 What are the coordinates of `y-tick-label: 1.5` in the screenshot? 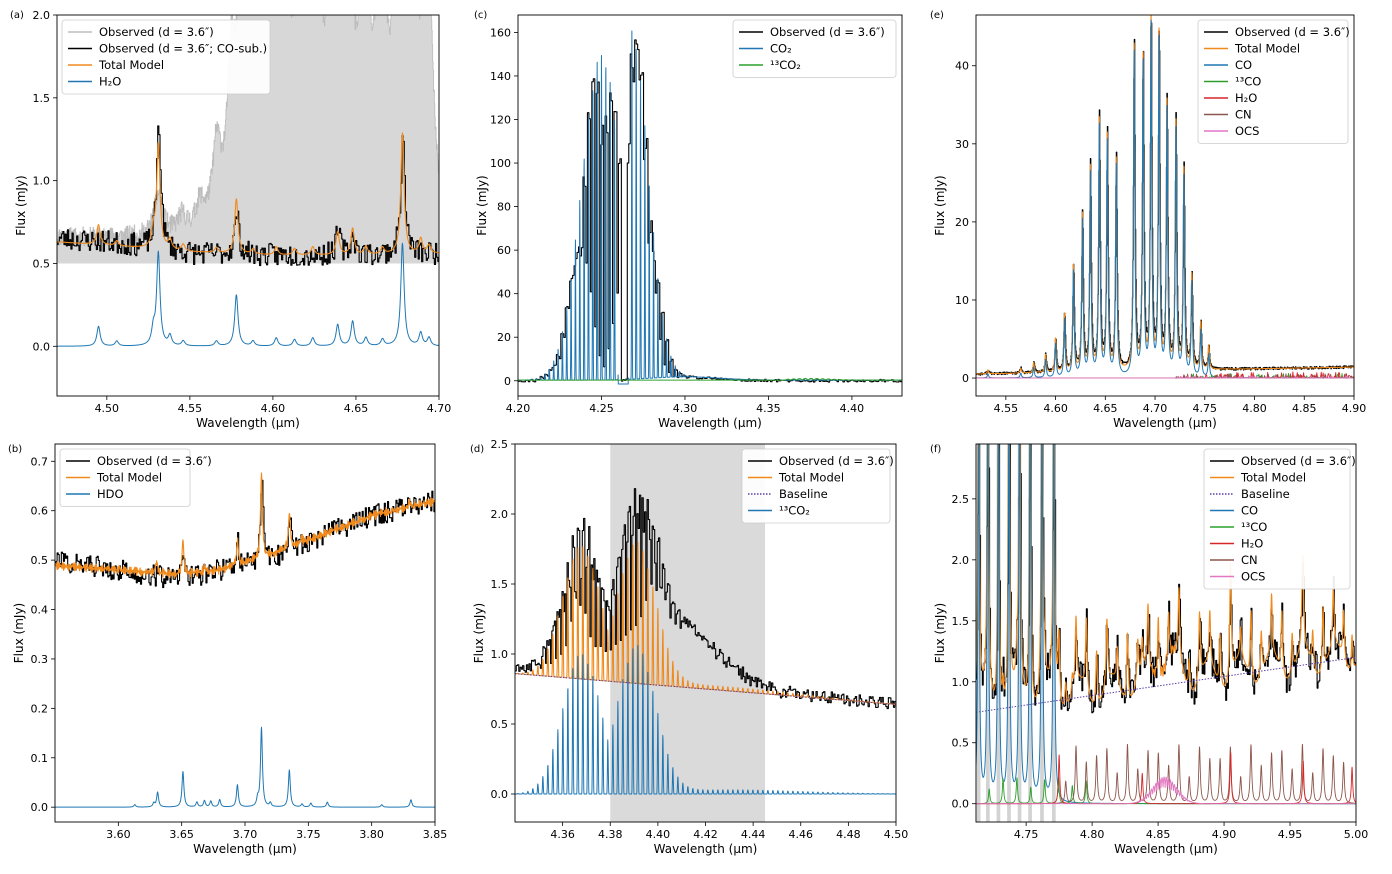 It's located at (500, 584).